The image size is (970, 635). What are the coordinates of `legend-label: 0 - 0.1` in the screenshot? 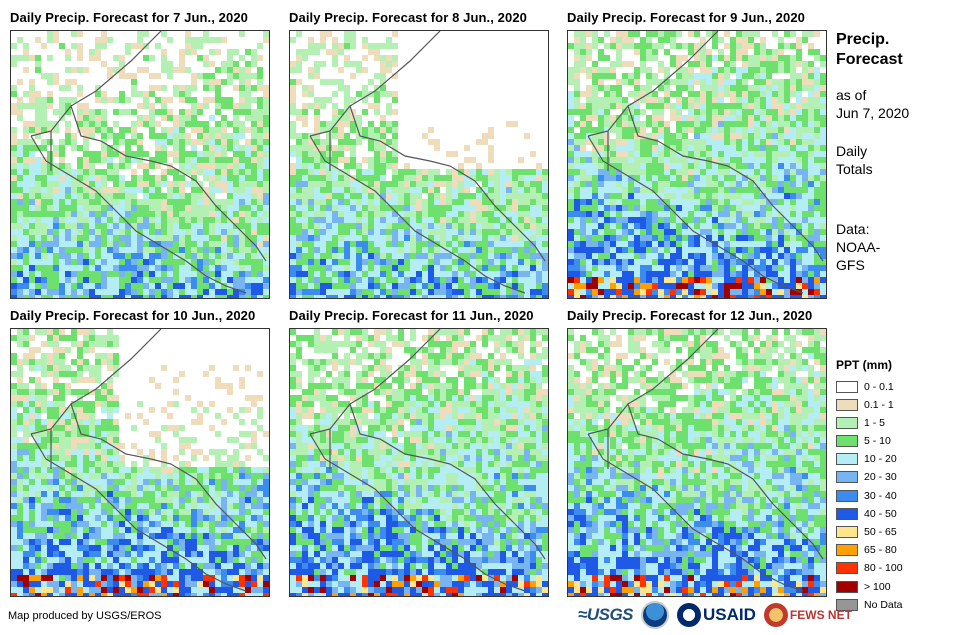 It's located at (879, 386).